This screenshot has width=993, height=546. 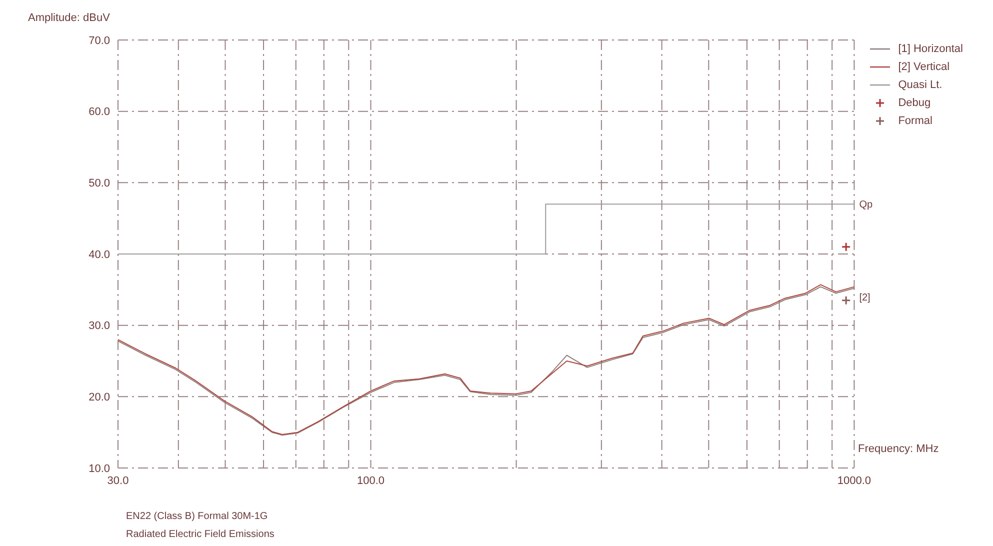 I want to click on text: Radiated Electric Field Emissions, so click(x=200, y=535).